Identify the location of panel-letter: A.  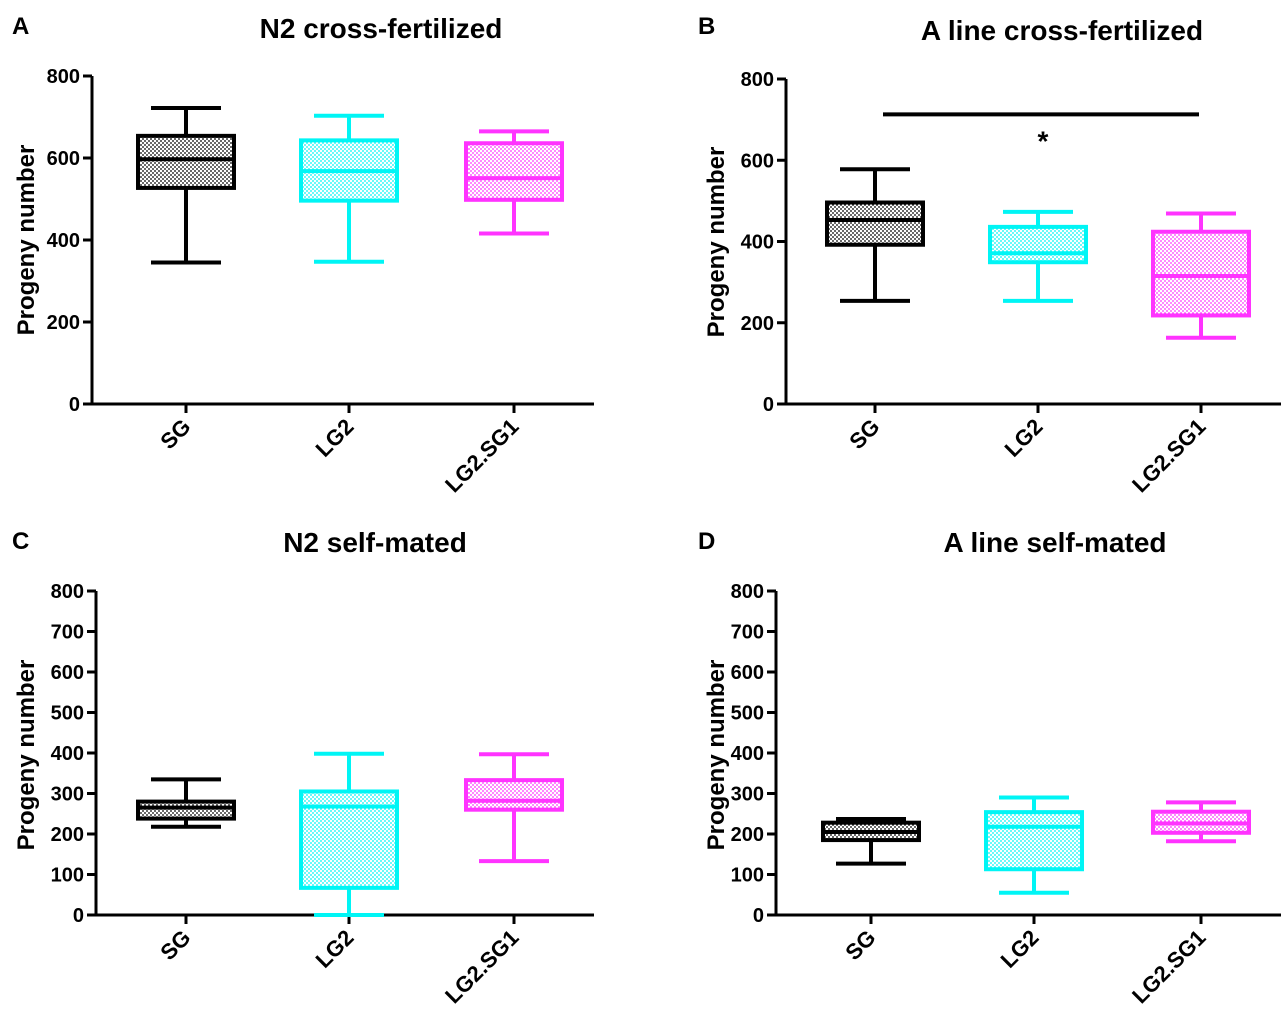
(20, 26).